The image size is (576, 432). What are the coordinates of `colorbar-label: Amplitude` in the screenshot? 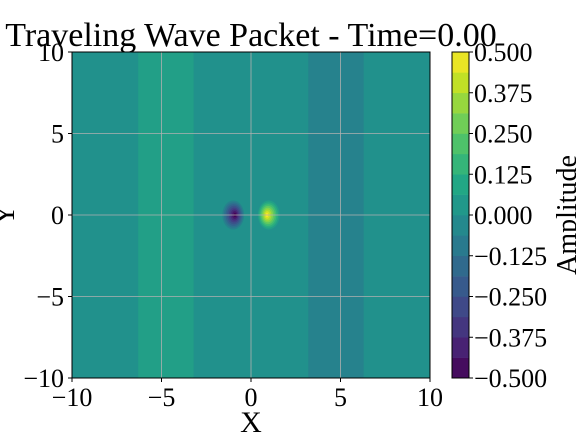 It's located at (564, 215).